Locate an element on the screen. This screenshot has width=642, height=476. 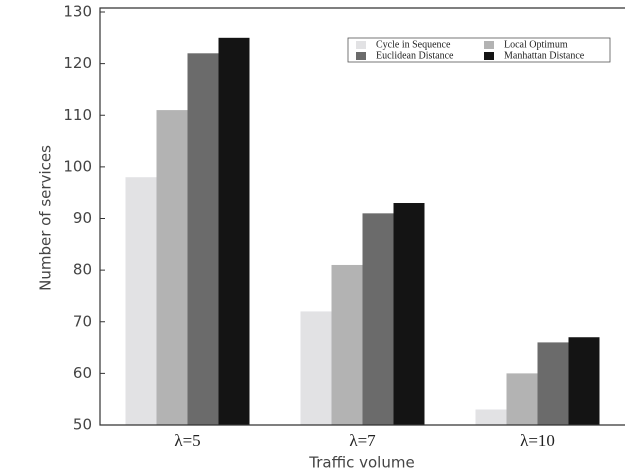
y-tick-label: 70 is located at coordinates (82, 321).